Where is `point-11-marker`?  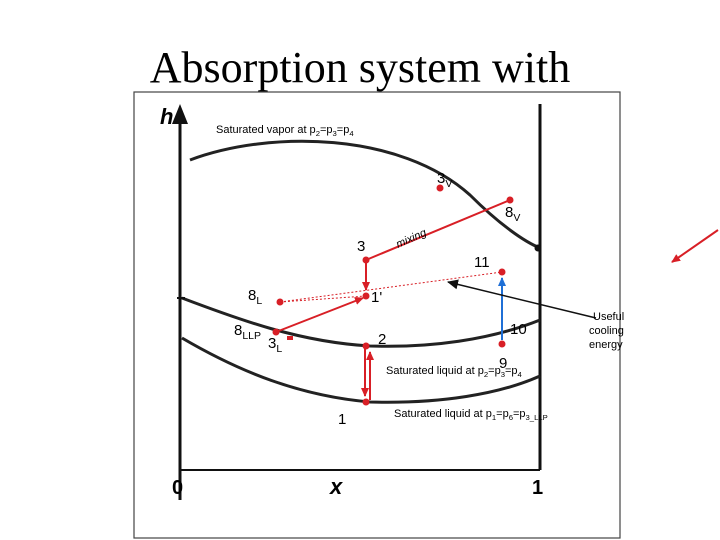 point-11-marker is located at coordinates (502, 272).